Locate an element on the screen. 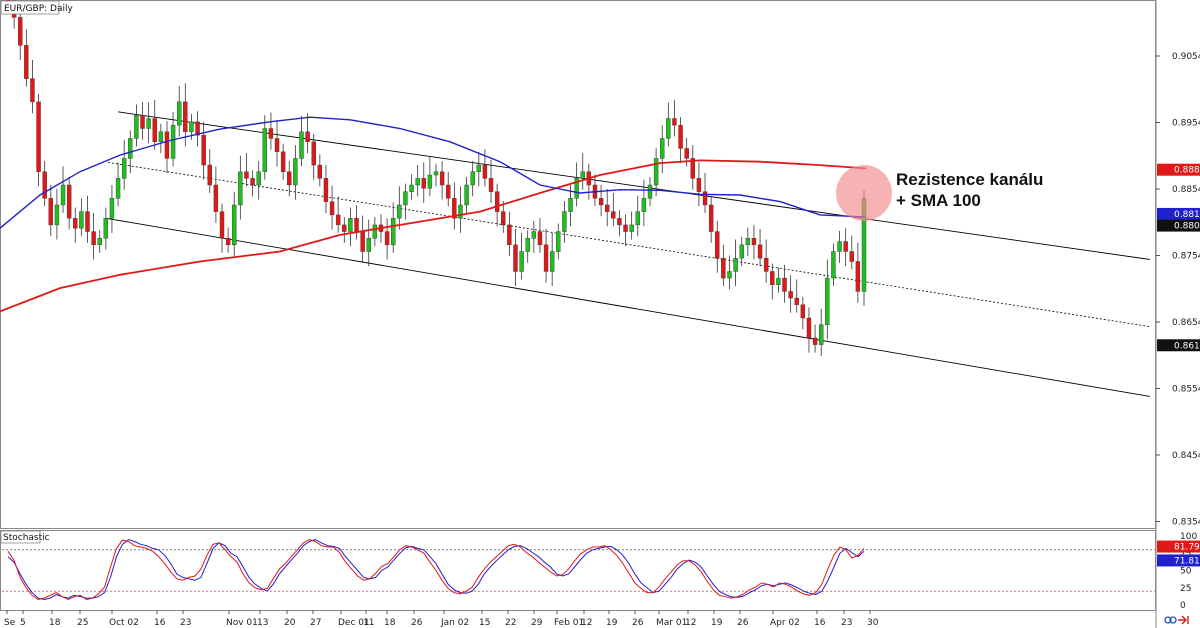 This screenshot has height=628, width=1200. x-tick-label: 18 is located at coordinates (390, 623).